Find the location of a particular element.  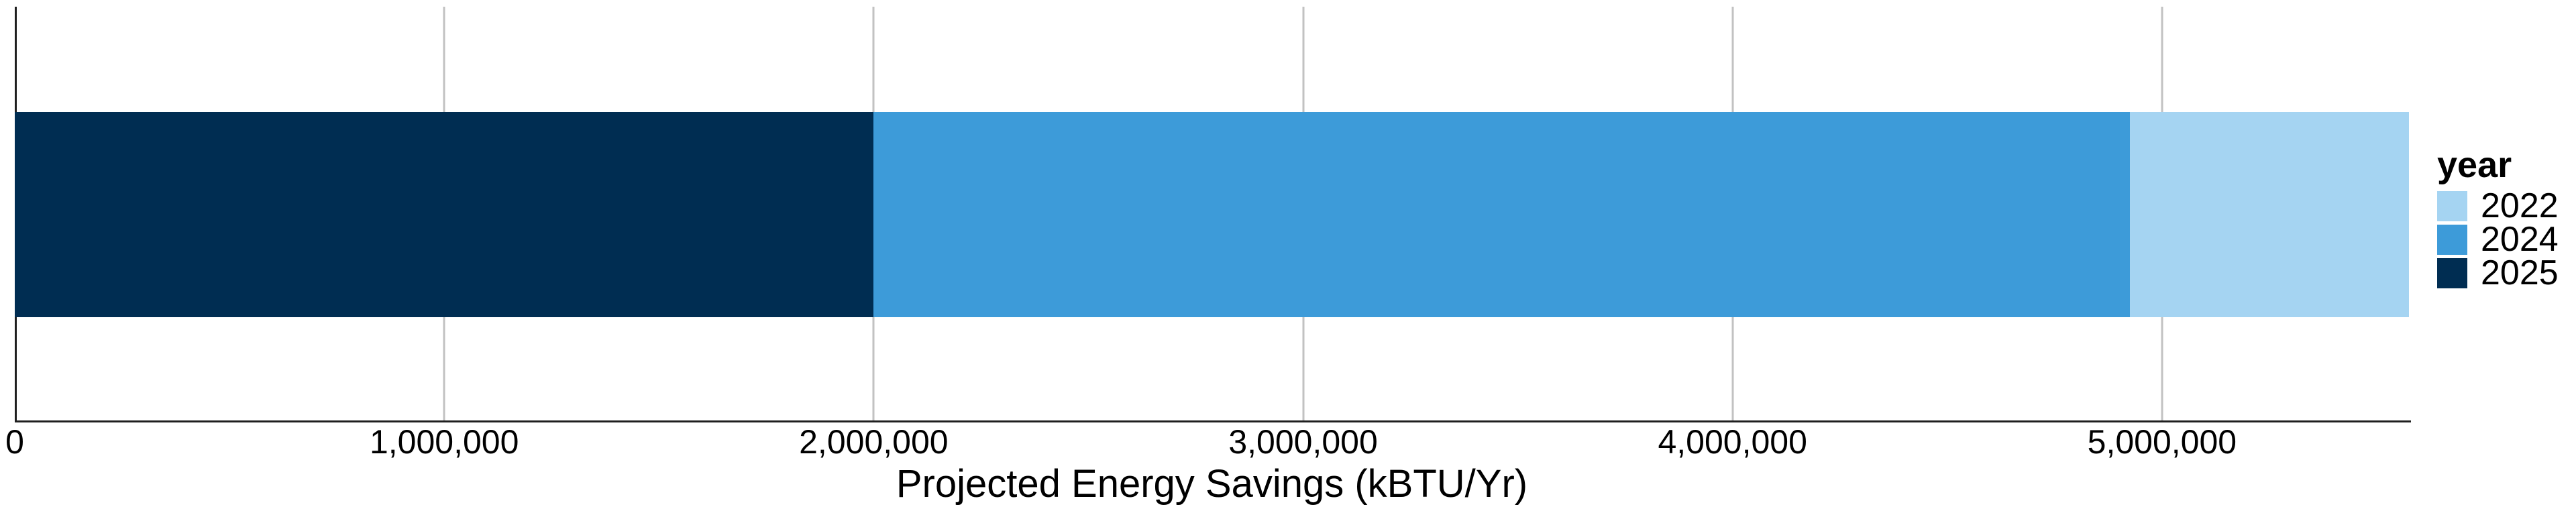

legend: year 2022 2024 2025 is located at coordinates (2498, 218).